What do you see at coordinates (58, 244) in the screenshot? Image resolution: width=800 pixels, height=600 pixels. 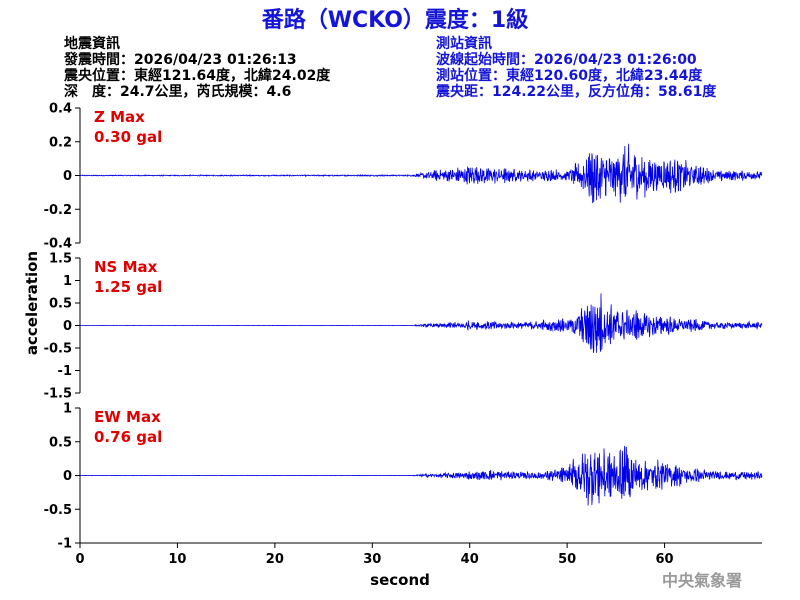 I see `y-tick-label: -0.4` at bounding box center [58, 244].